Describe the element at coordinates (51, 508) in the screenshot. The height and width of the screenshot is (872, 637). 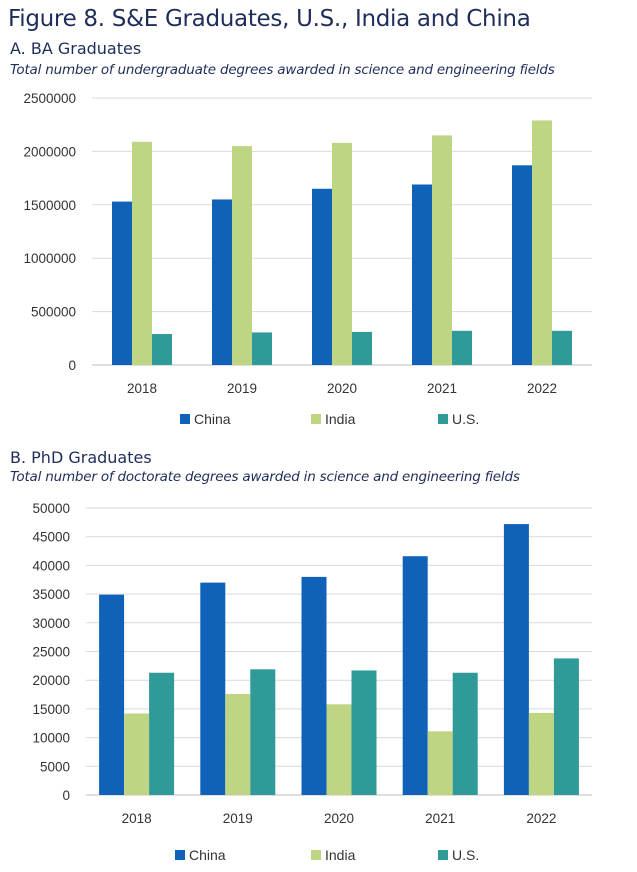
I see `y-tick-label: 50000` at that location.